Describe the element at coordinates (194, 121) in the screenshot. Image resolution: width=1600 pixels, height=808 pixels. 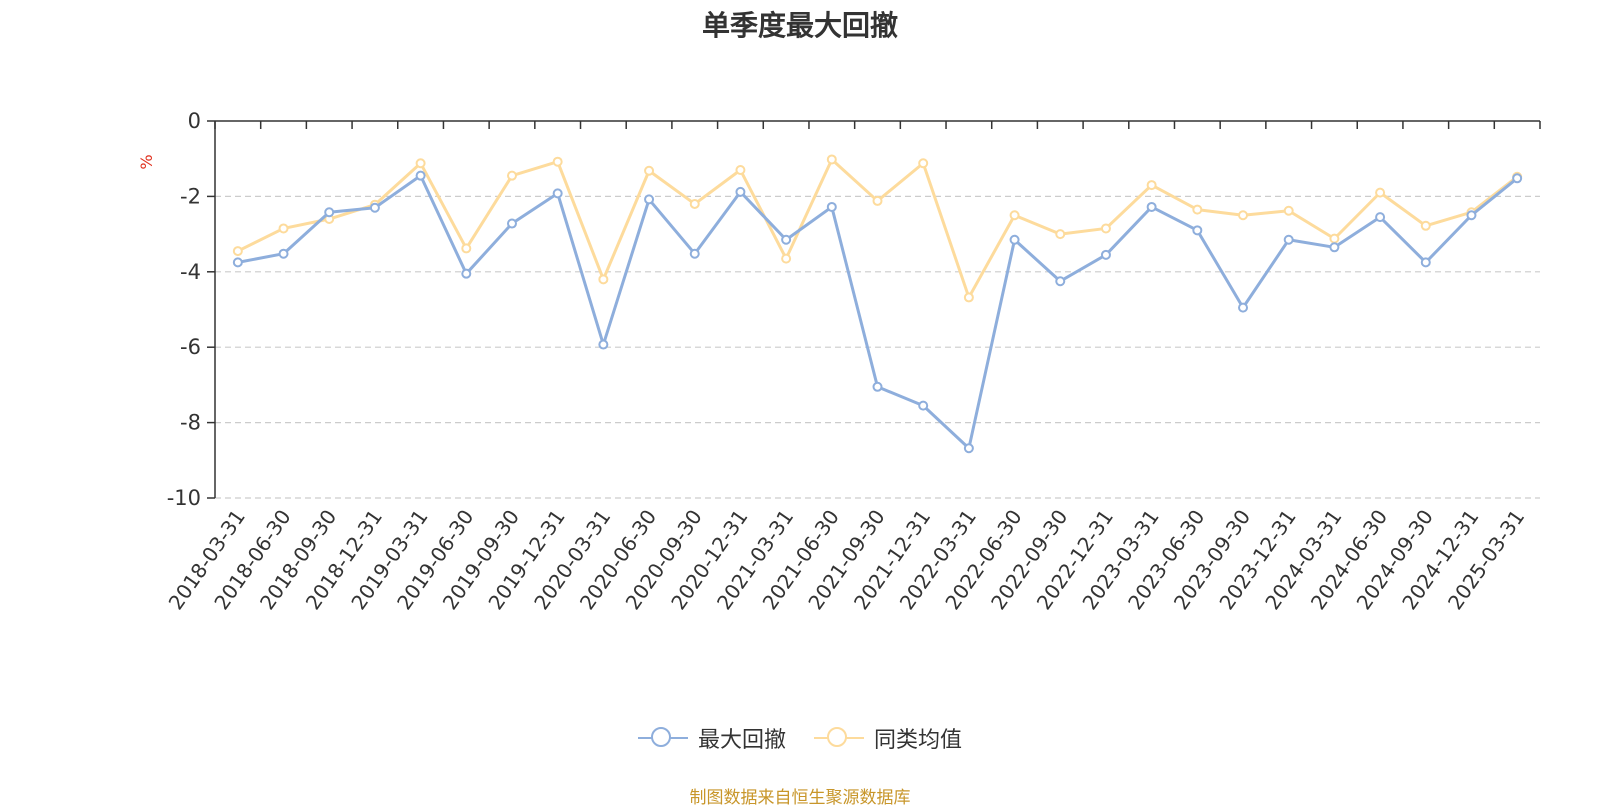
I see `y-tick-label: 0` at that location.